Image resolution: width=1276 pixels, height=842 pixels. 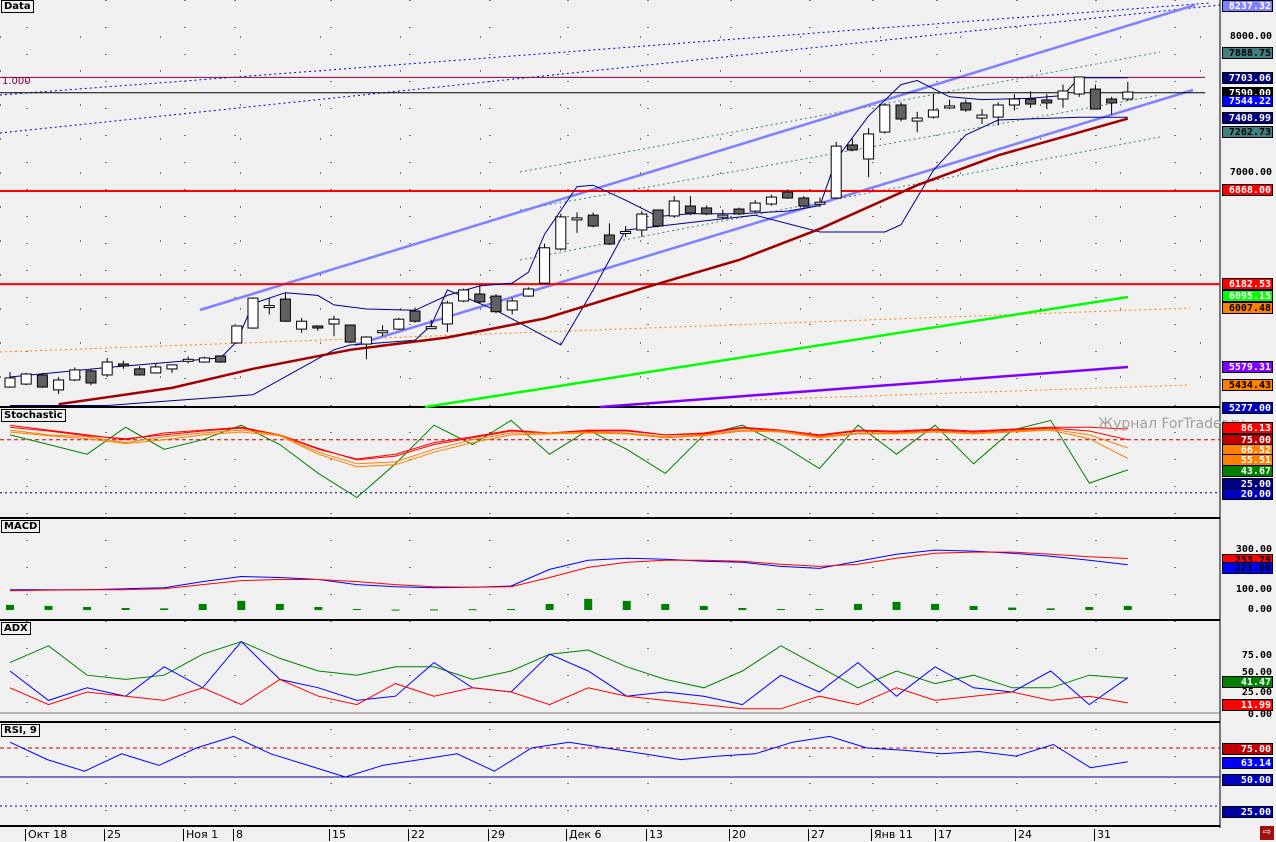 I want to click on axis-label-macd: 223.00, so click(x=1247, y=568).